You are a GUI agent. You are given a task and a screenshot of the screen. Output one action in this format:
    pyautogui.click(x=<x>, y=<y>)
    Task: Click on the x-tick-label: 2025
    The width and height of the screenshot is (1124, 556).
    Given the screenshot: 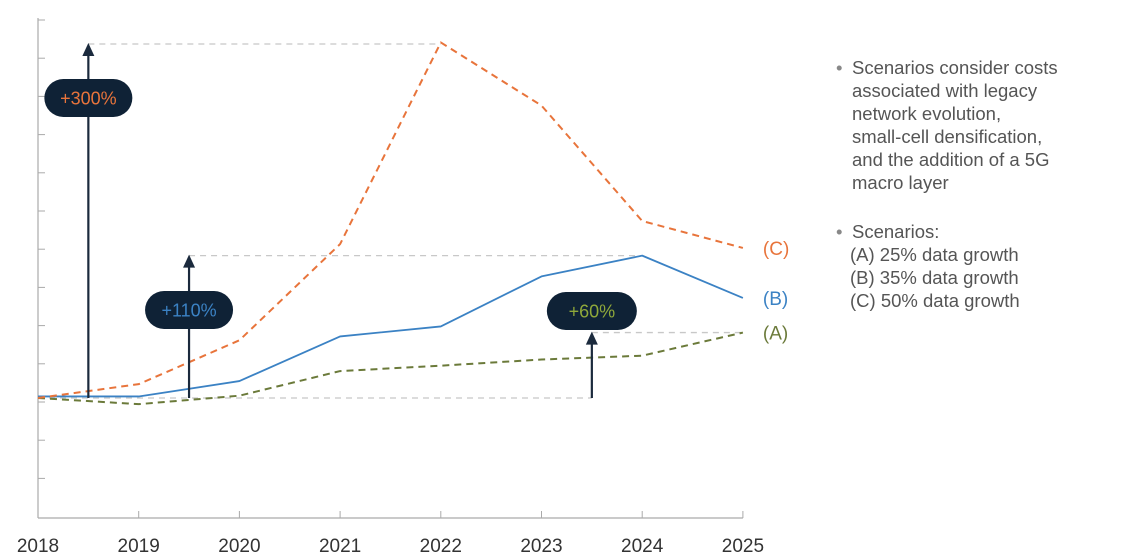 What is the action you would take?
    pyautogui.click(x=743, y=546)
    